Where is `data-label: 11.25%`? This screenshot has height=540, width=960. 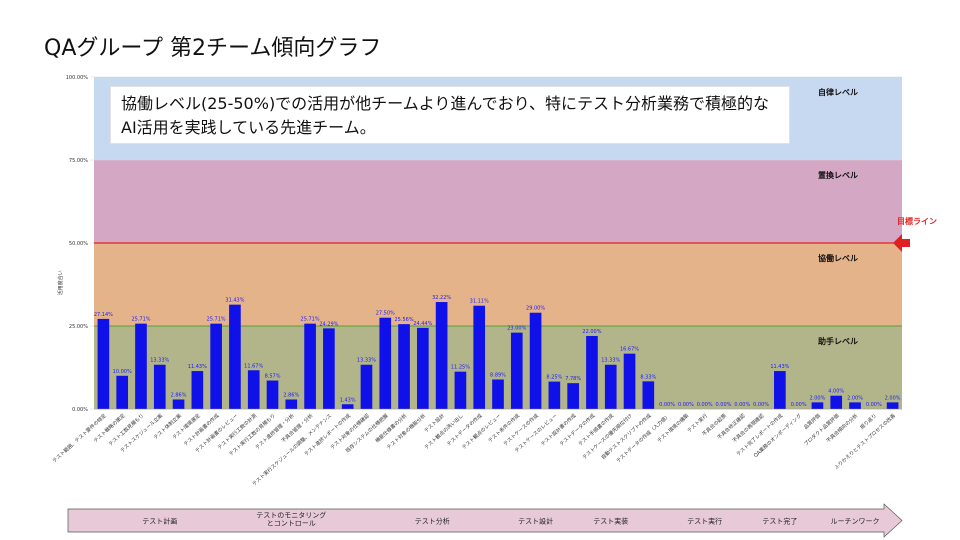
data-label: 11.25% is located at coordinates (460, 368).